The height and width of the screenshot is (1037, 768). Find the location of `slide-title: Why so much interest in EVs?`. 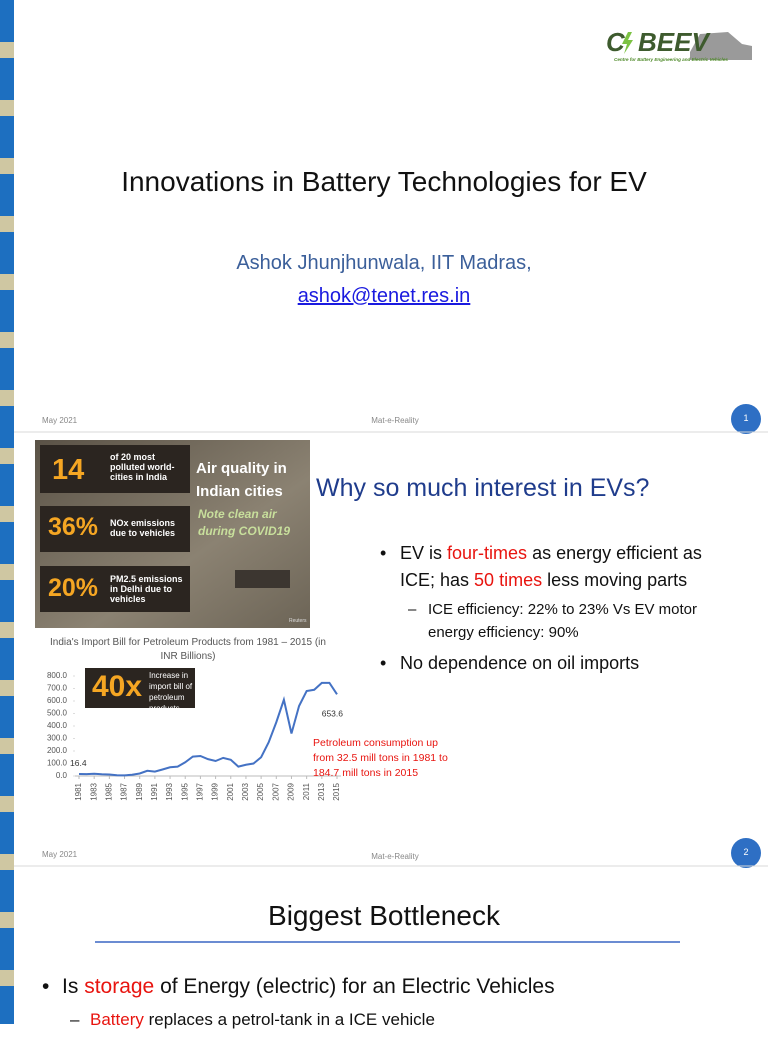

slide-title: Why so much interest in EVs? is located at coordinates (483, 488).